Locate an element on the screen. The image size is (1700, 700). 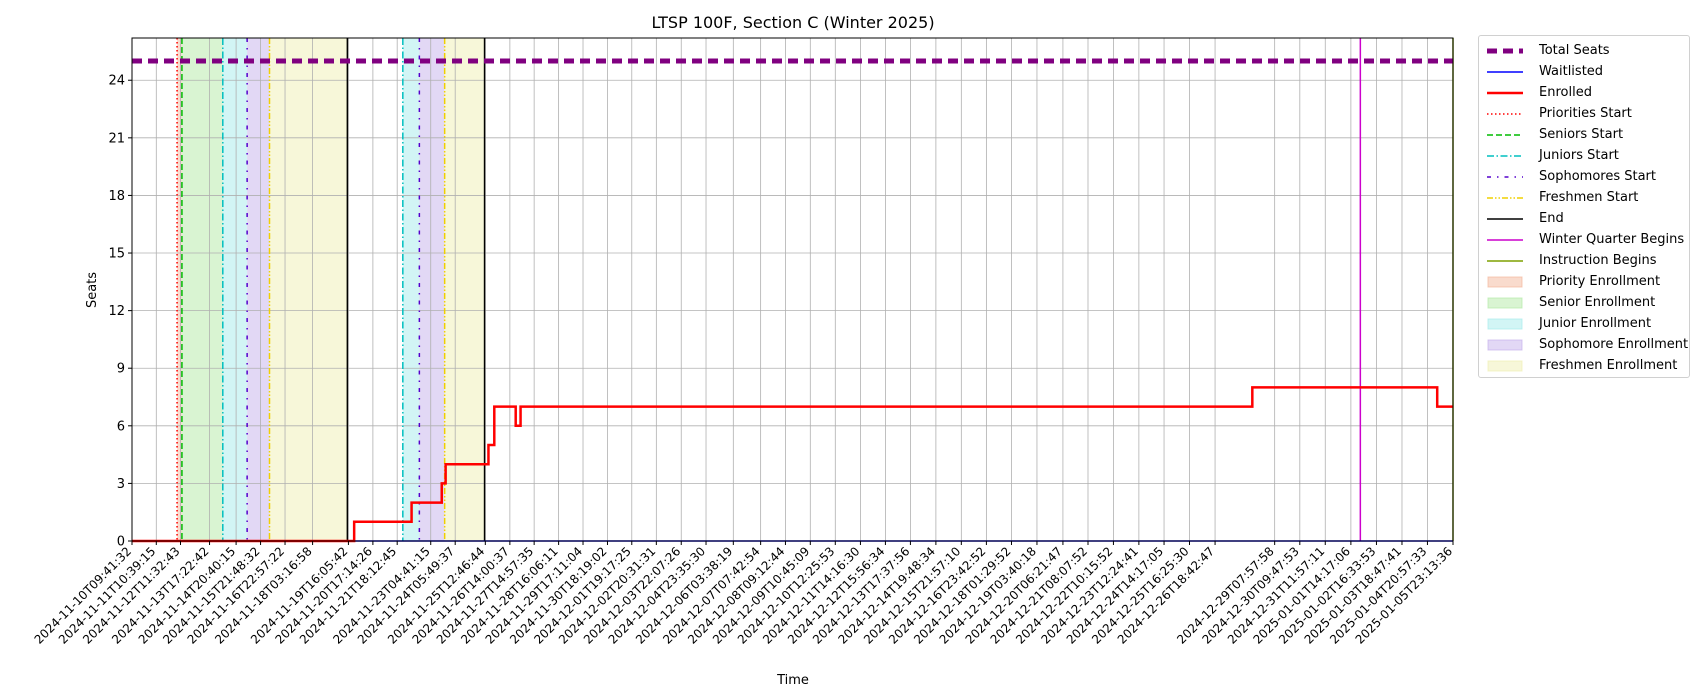
y-tick-label: 21 is located at coordinates (116, 138).